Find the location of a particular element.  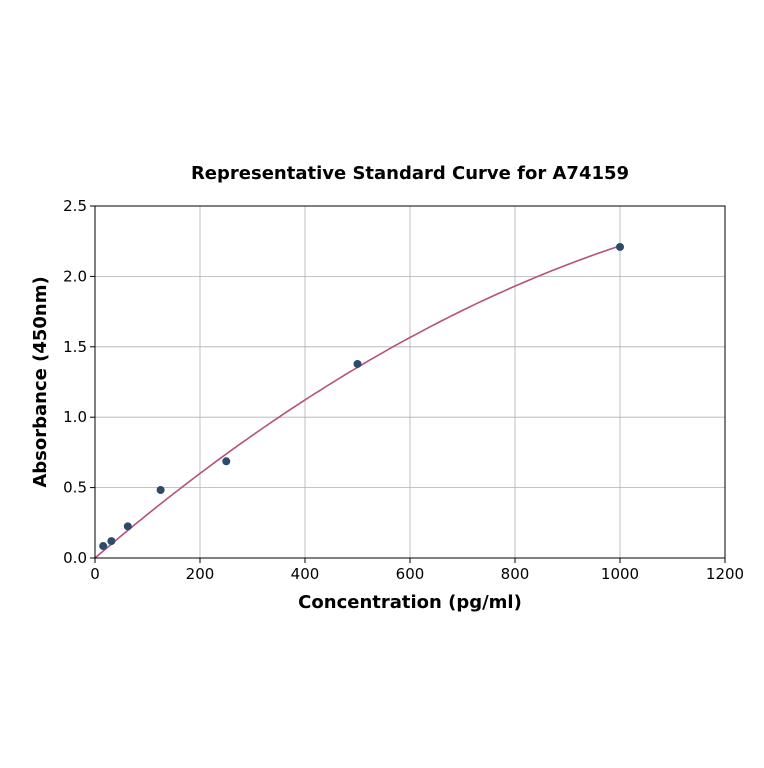

chart-title: Representative Standard Curve for A74159 is located at coordinates (410, 173).